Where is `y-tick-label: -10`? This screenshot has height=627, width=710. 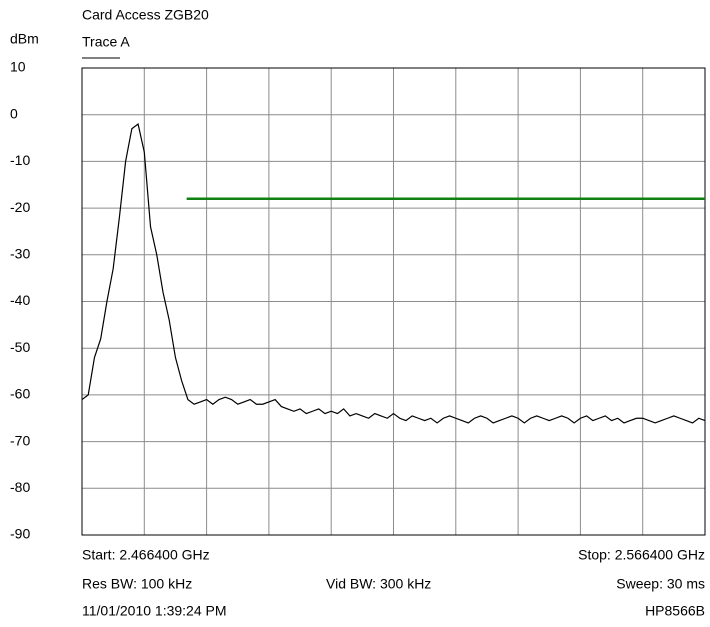 y-tick-label: -10 is located at coordinates (20, 160).